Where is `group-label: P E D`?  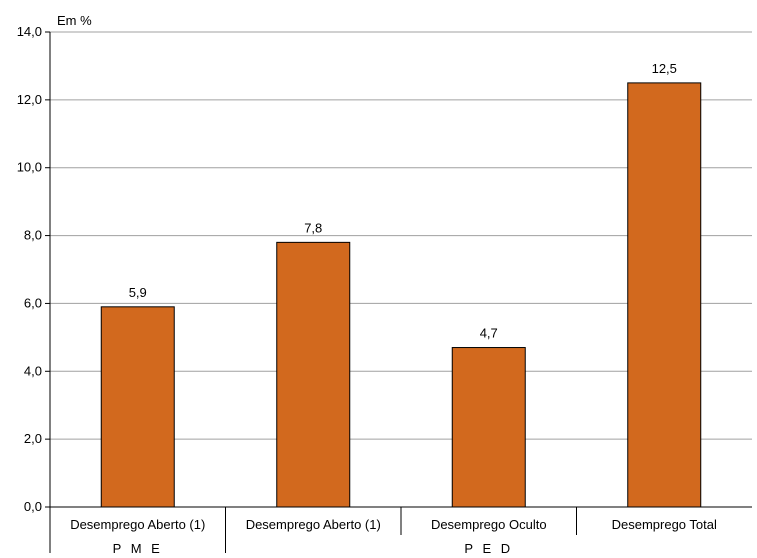
group-label: P E D is located at coordinates (488, 548).